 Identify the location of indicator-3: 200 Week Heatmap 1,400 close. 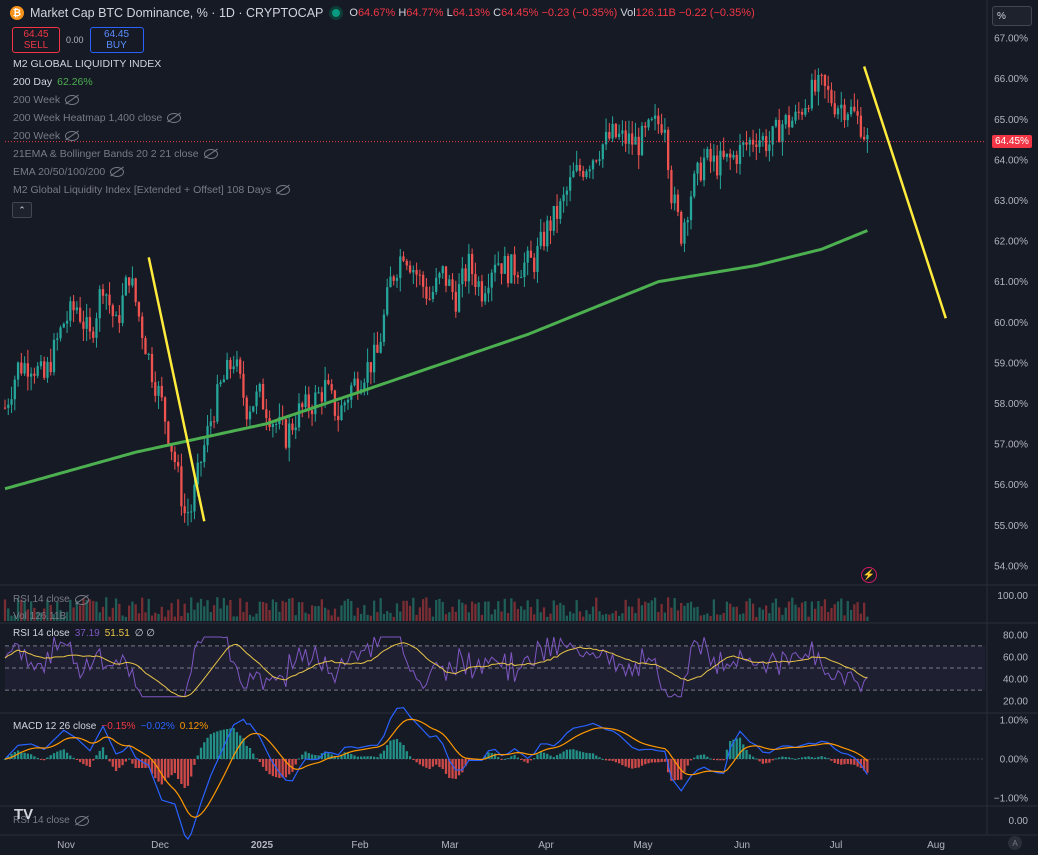
(97, 118).